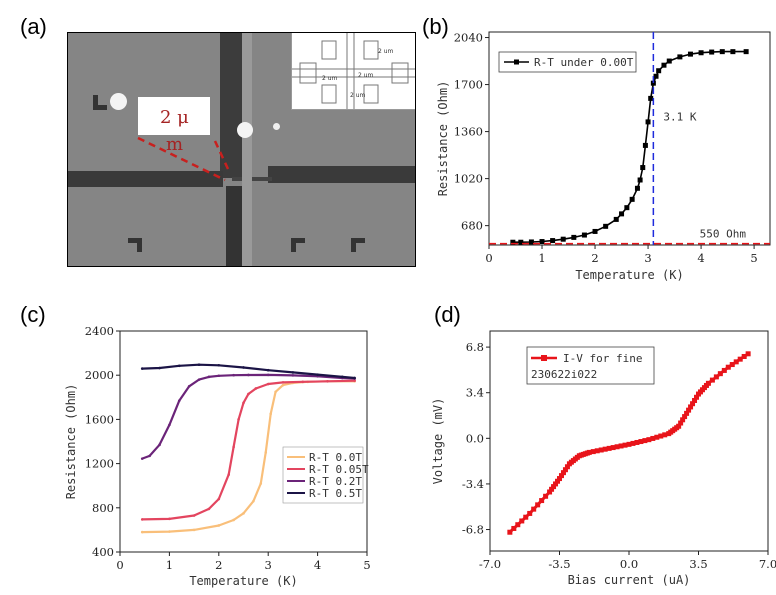 This screenshot has width=776, height=595. Describe the element at coordinates (169, 565) in the screenshot. I see `x-tick-label-c: 1` at that location.